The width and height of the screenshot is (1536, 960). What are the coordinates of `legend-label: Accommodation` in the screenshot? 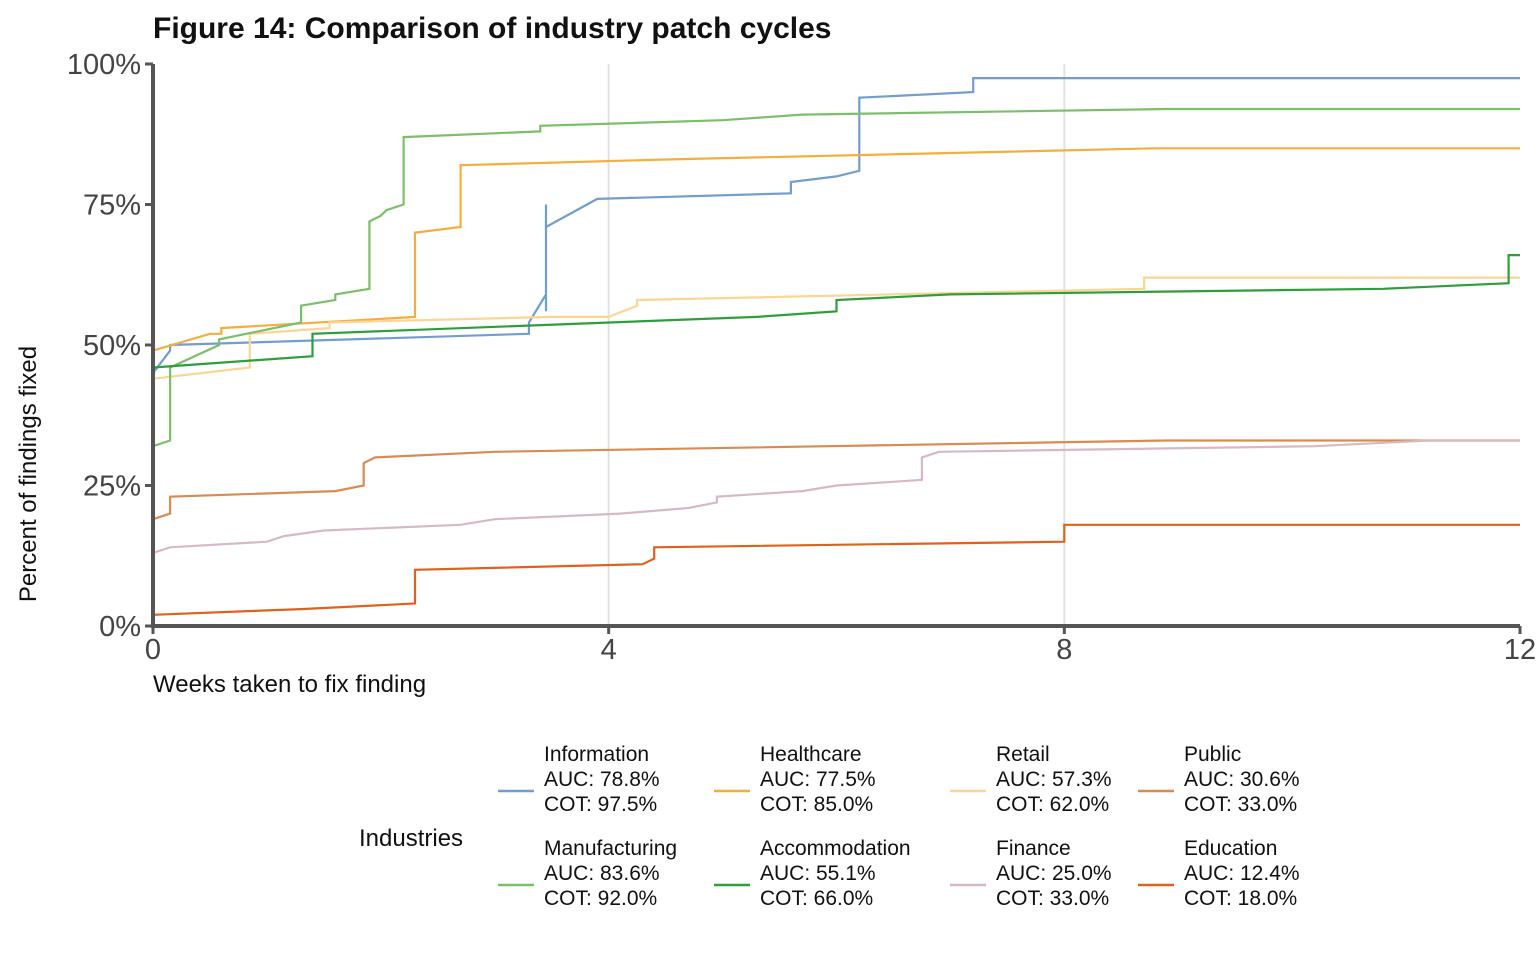 It's located at (835, 848).